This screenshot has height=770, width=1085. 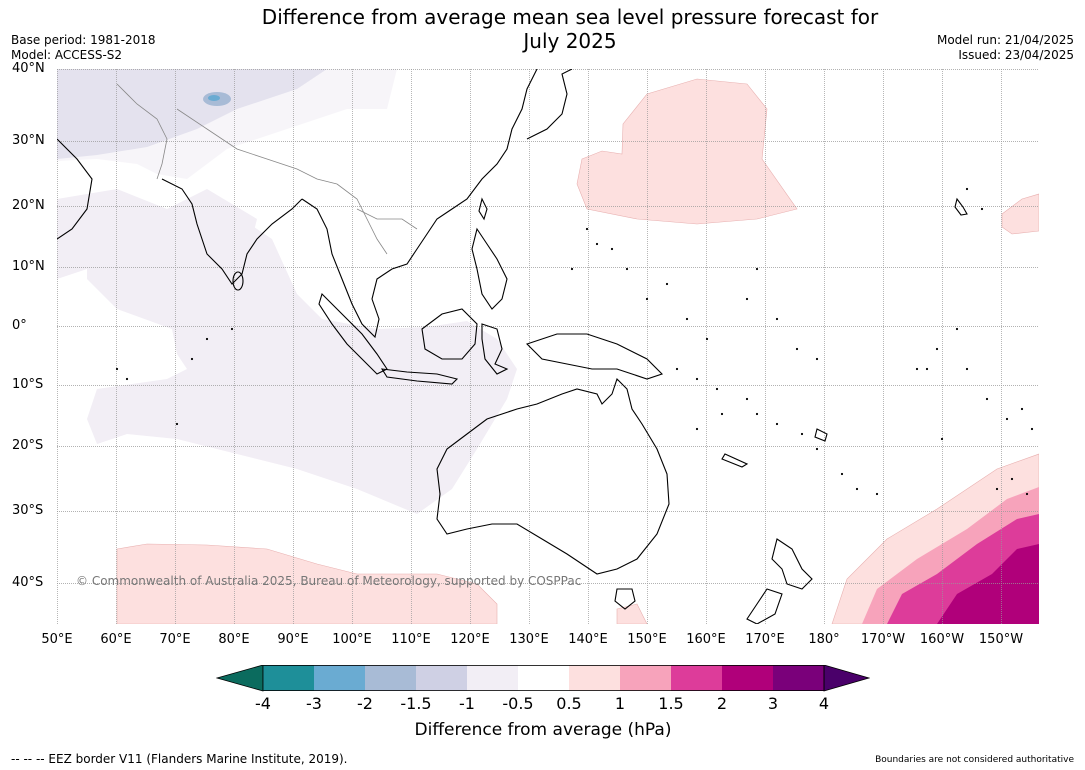 I want to click on colorbar-tick-label: 4, so click(x=824, y=703).